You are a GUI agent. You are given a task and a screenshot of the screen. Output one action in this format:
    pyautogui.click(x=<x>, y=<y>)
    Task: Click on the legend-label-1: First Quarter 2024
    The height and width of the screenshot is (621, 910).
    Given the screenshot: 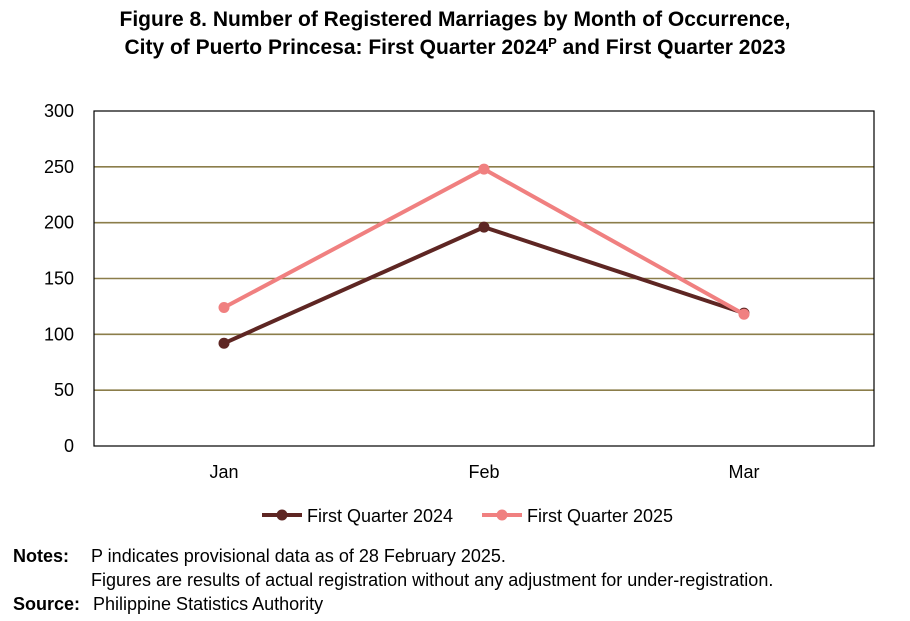 What is the action you would take?
    pyautogui.click(x=380, y=516)
    